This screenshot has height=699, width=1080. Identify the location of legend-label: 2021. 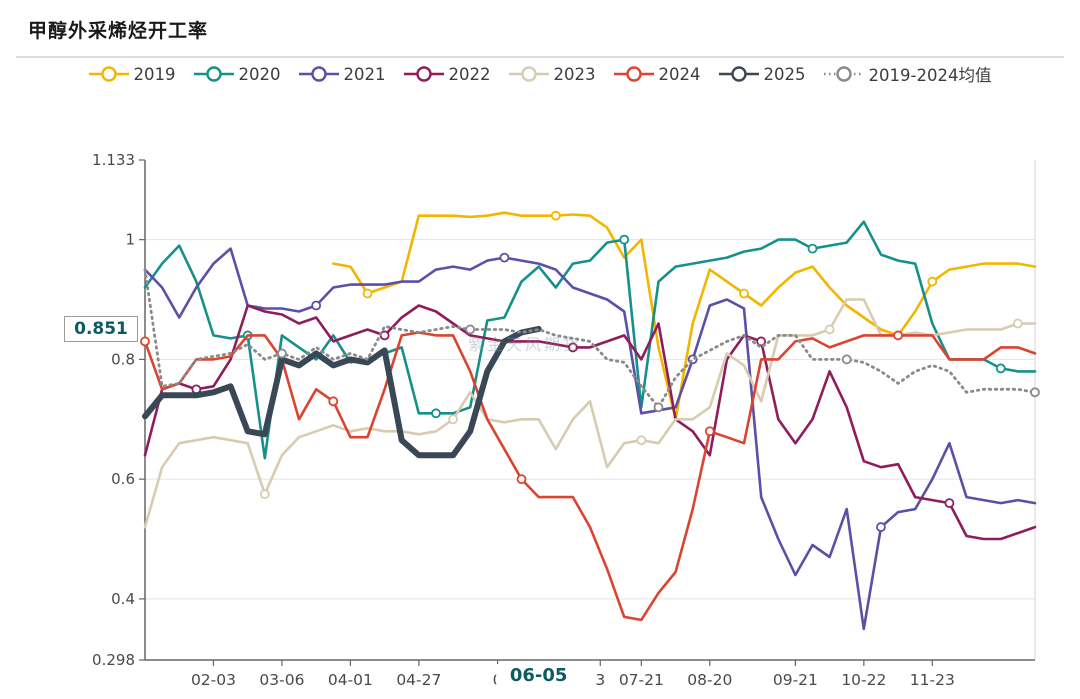
(364, 74).